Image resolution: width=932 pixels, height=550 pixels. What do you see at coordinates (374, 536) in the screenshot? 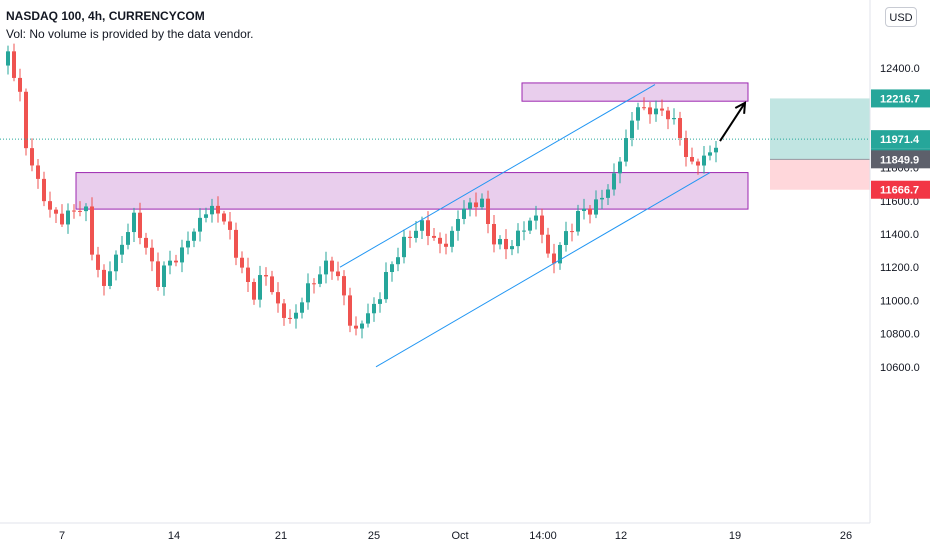
I see `x-tick-label: 25` at bounding box center [374, 536].